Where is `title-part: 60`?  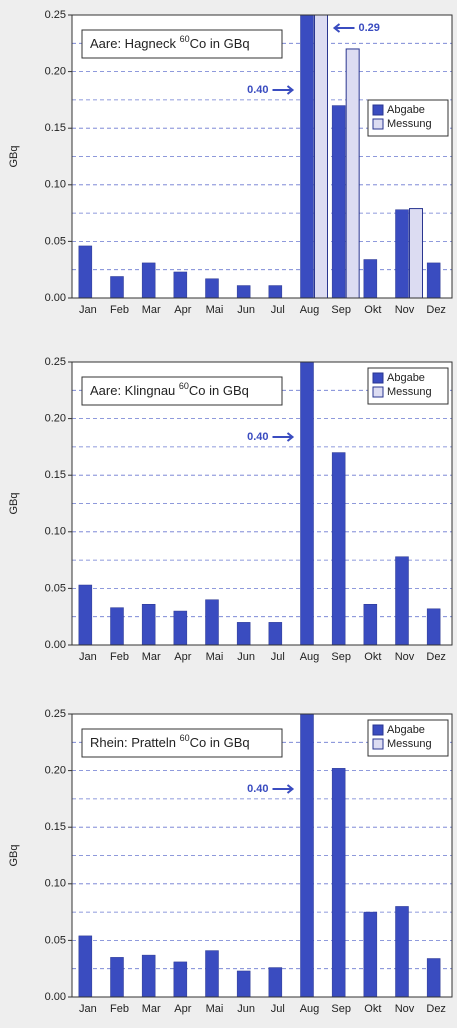 title-part: 60 is located at coordinates (185, 39).